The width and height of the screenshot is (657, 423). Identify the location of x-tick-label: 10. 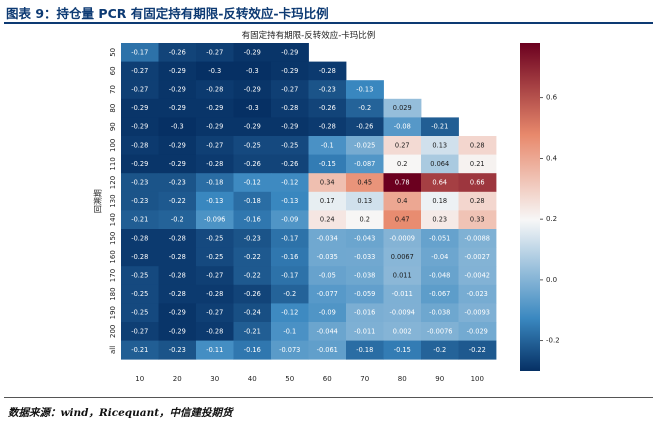
(139, 379).